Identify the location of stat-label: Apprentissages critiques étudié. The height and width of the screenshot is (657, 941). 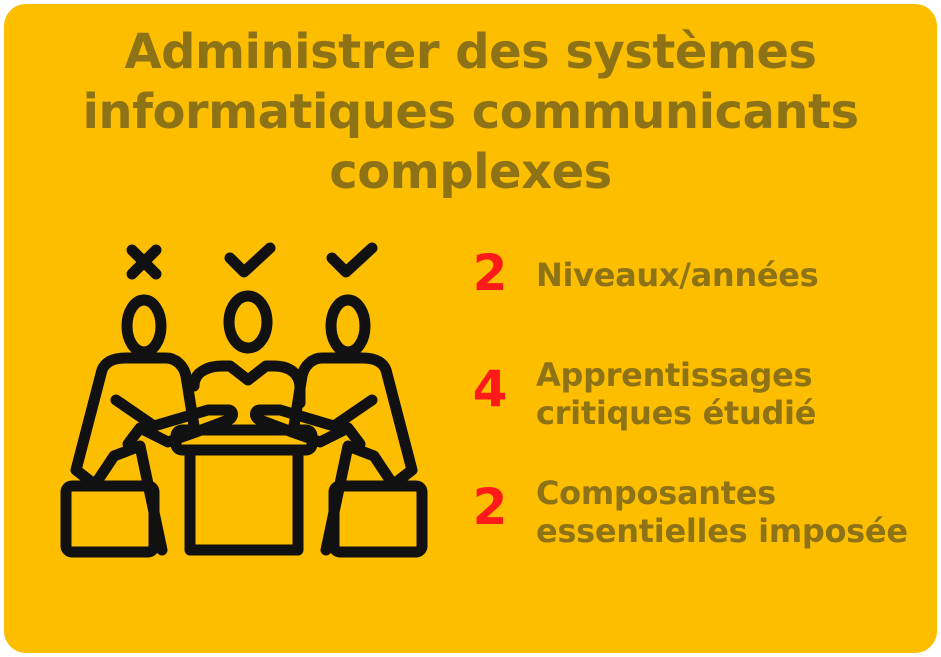
(736, 394).